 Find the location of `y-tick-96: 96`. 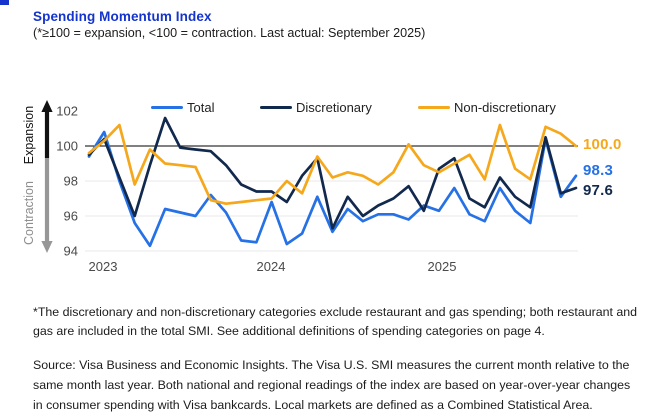

y-tick-96: 96 is located at coordinates (71, 216).